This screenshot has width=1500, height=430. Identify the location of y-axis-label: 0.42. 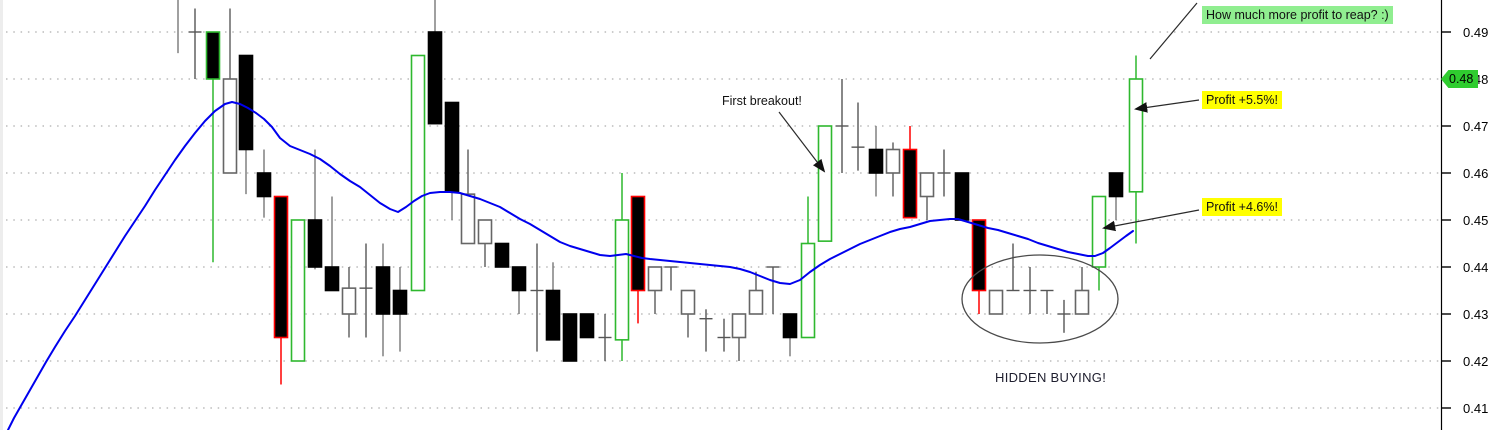
(1476, 361).